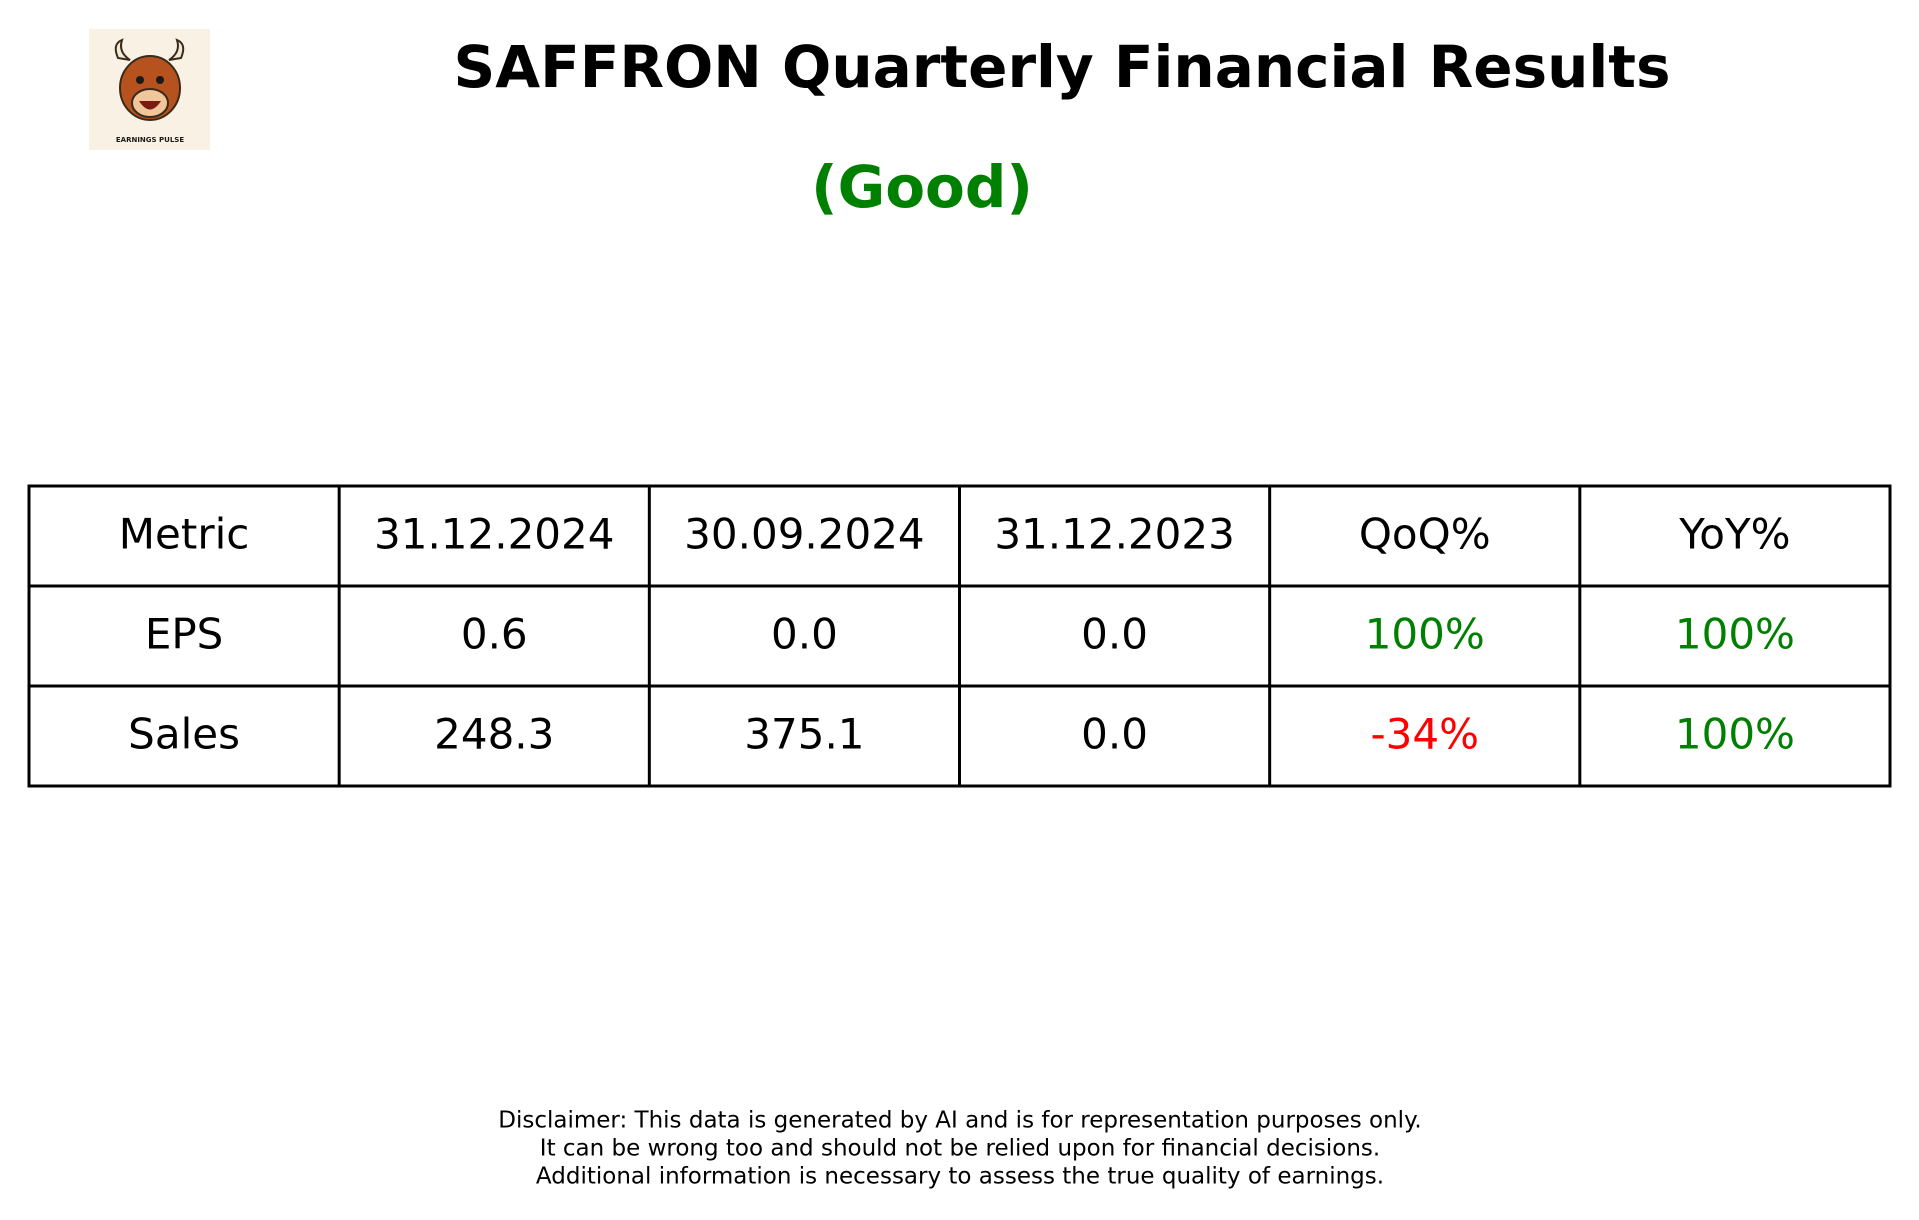 The height and width of the screenshot is (1220, 1919). Describe the element at coordinates (494, 734) in the screenshot. I see `table-cell: 248.3` at that location.